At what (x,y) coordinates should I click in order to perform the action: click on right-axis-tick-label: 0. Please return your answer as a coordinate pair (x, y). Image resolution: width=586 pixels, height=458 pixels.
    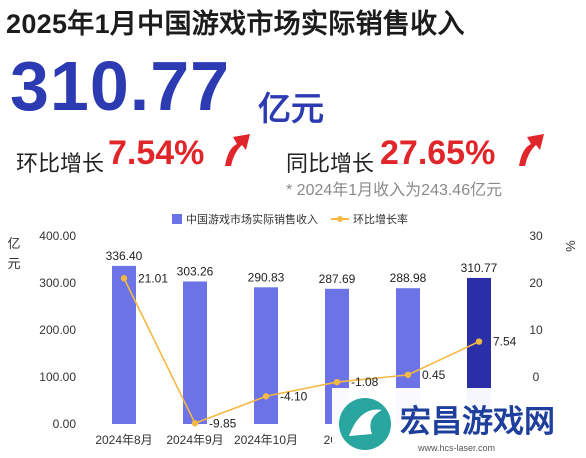
    Looking at the image, I should click on (536, 377).